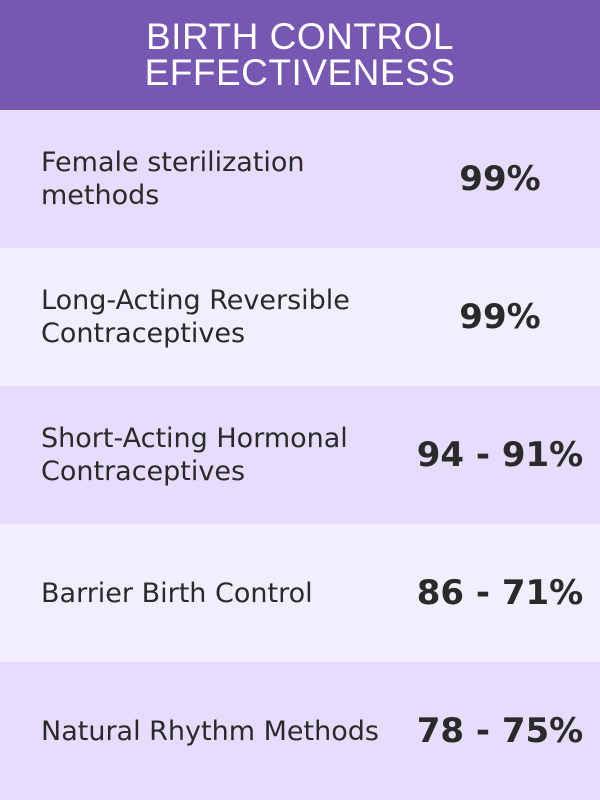 Image resolution: width=600 pixels, height=800 pixels. Describe the element at coordinates (194, 455) in the screenshot. I see `method-label: Short-Acting Hormonal Contraceptives` at that location.